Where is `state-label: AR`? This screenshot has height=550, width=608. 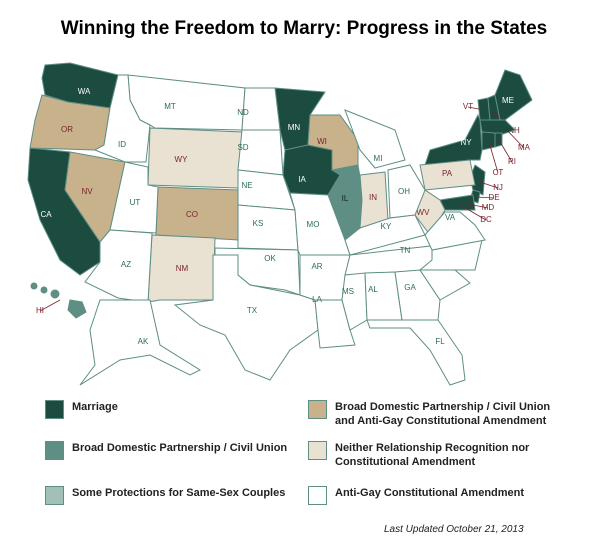
state-label: AR is located at coordinates (316, 266).